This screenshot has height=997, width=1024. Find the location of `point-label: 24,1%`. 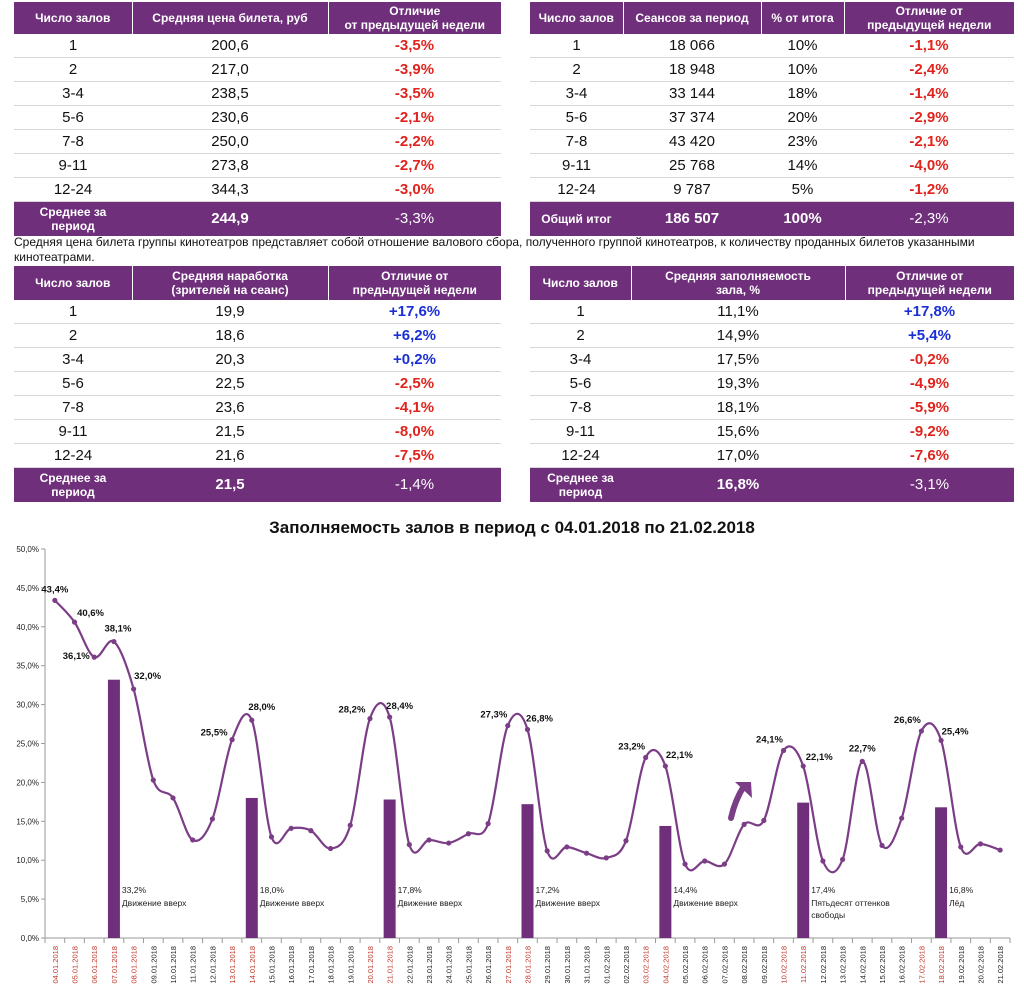

point-label: 24,1% is located at coordinates (769, 740).